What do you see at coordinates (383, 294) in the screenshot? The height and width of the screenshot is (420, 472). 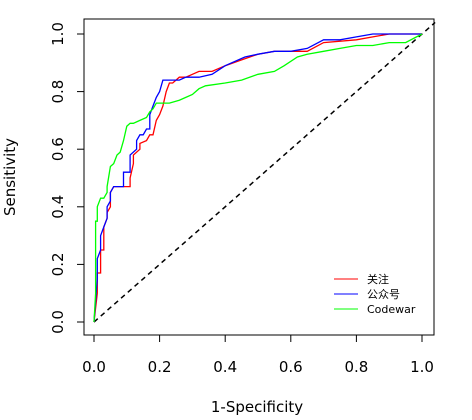 I see `legend-label-series-2: 公众号` at bounding box center [383, 294].